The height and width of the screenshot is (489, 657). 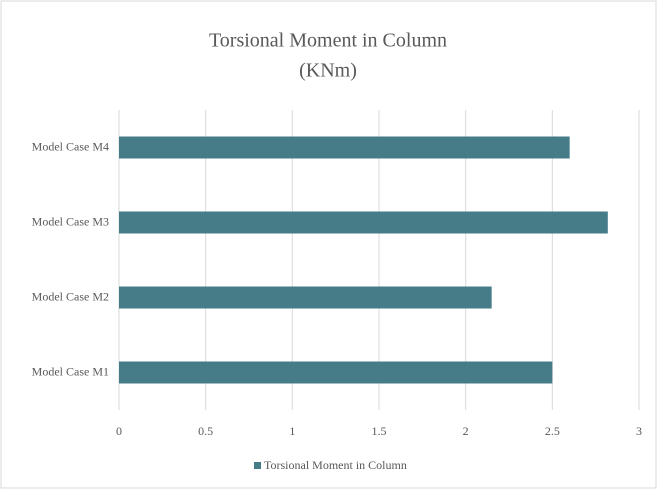 What do you see at coordinates (119, 431) in the screenshot?
I see `x-tick-label: 0` at bounding box center [119, 431].